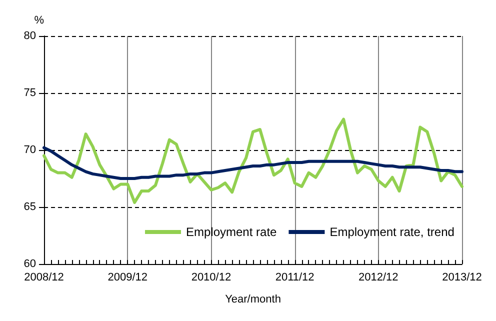 The height and width of the screenshot is (321, 496). Describe the element at coordinates (30, 150) in the screenshot. I see `y-tick-label: 70` at that location.